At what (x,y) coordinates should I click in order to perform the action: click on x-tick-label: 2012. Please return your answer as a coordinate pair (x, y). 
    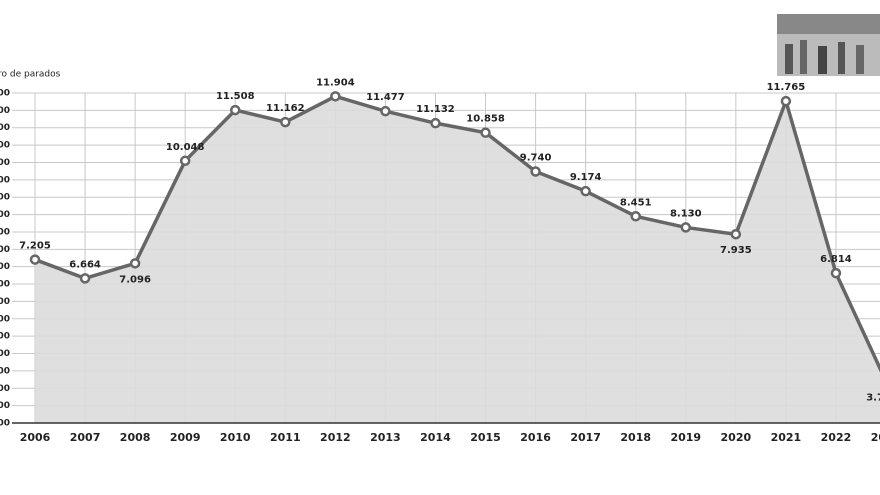
    Looking at the image, I should click on (335, 437).